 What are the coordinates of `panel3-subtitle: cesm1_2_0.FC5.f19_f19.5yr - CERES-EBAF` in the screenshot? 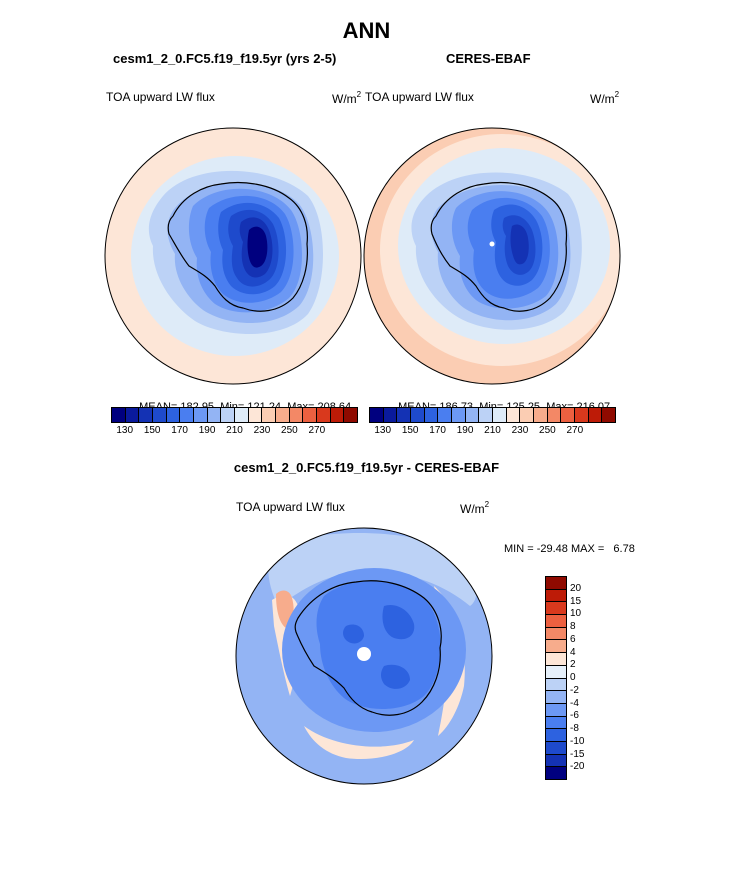 It's located at (366, 467).